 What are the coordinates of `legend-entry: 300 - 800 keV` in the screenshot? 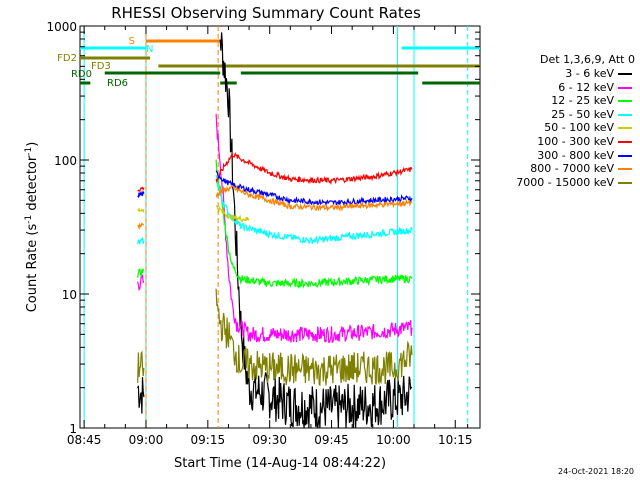 It's located at (557, 155).